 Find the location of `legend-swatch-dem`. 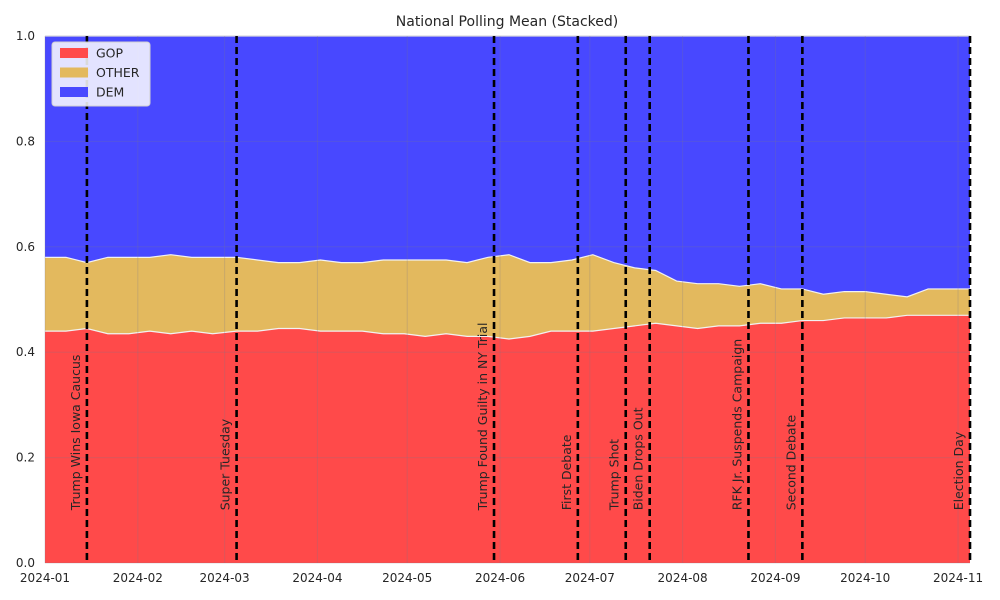

legend-swatch-dem is located at coordinates (74, 92).